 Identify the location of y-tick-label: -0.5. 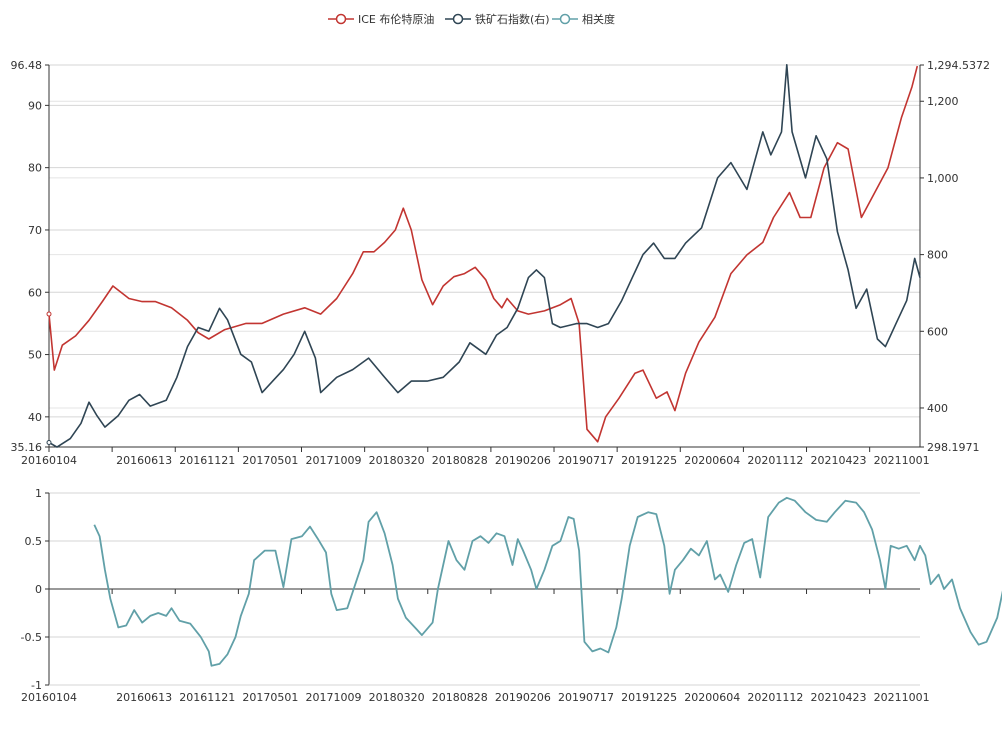
(31, 637).